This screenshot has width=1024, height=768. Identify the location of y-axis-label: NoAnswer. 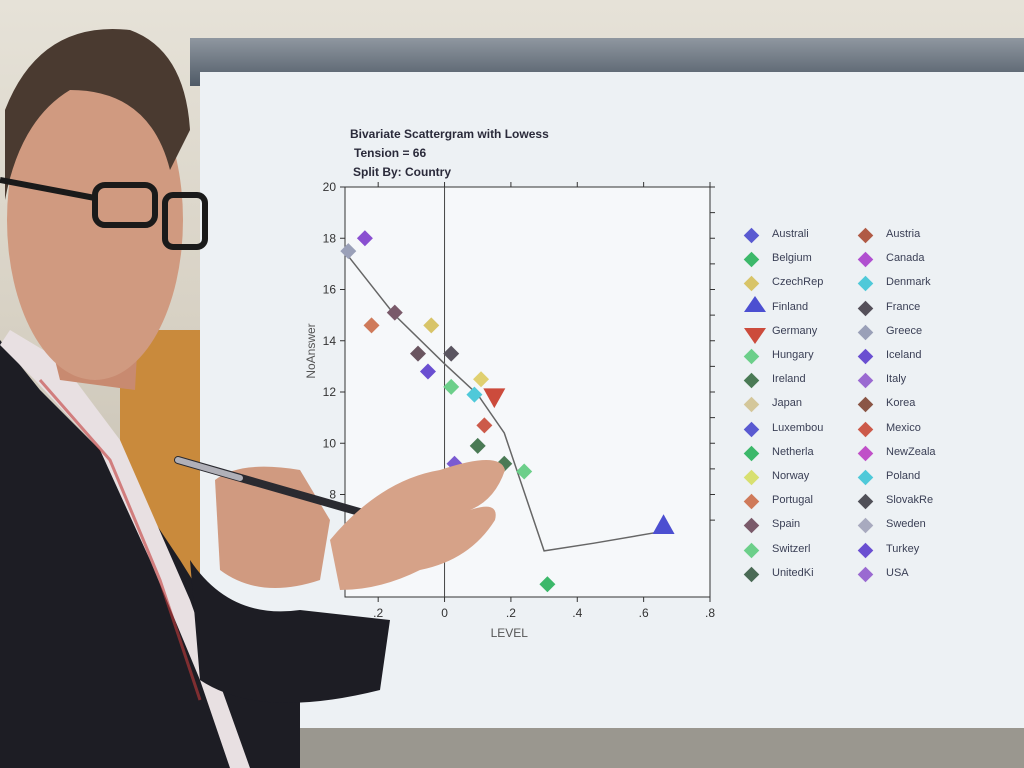
(311, 350).